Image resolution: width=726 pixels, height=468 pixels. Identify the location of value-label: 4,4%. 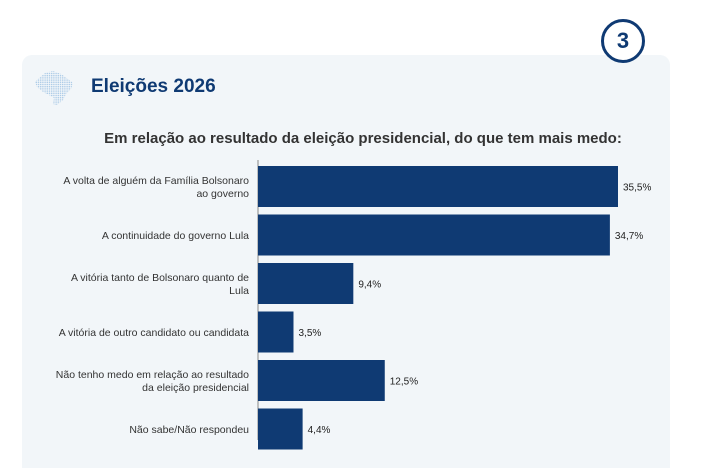
(319, 430).